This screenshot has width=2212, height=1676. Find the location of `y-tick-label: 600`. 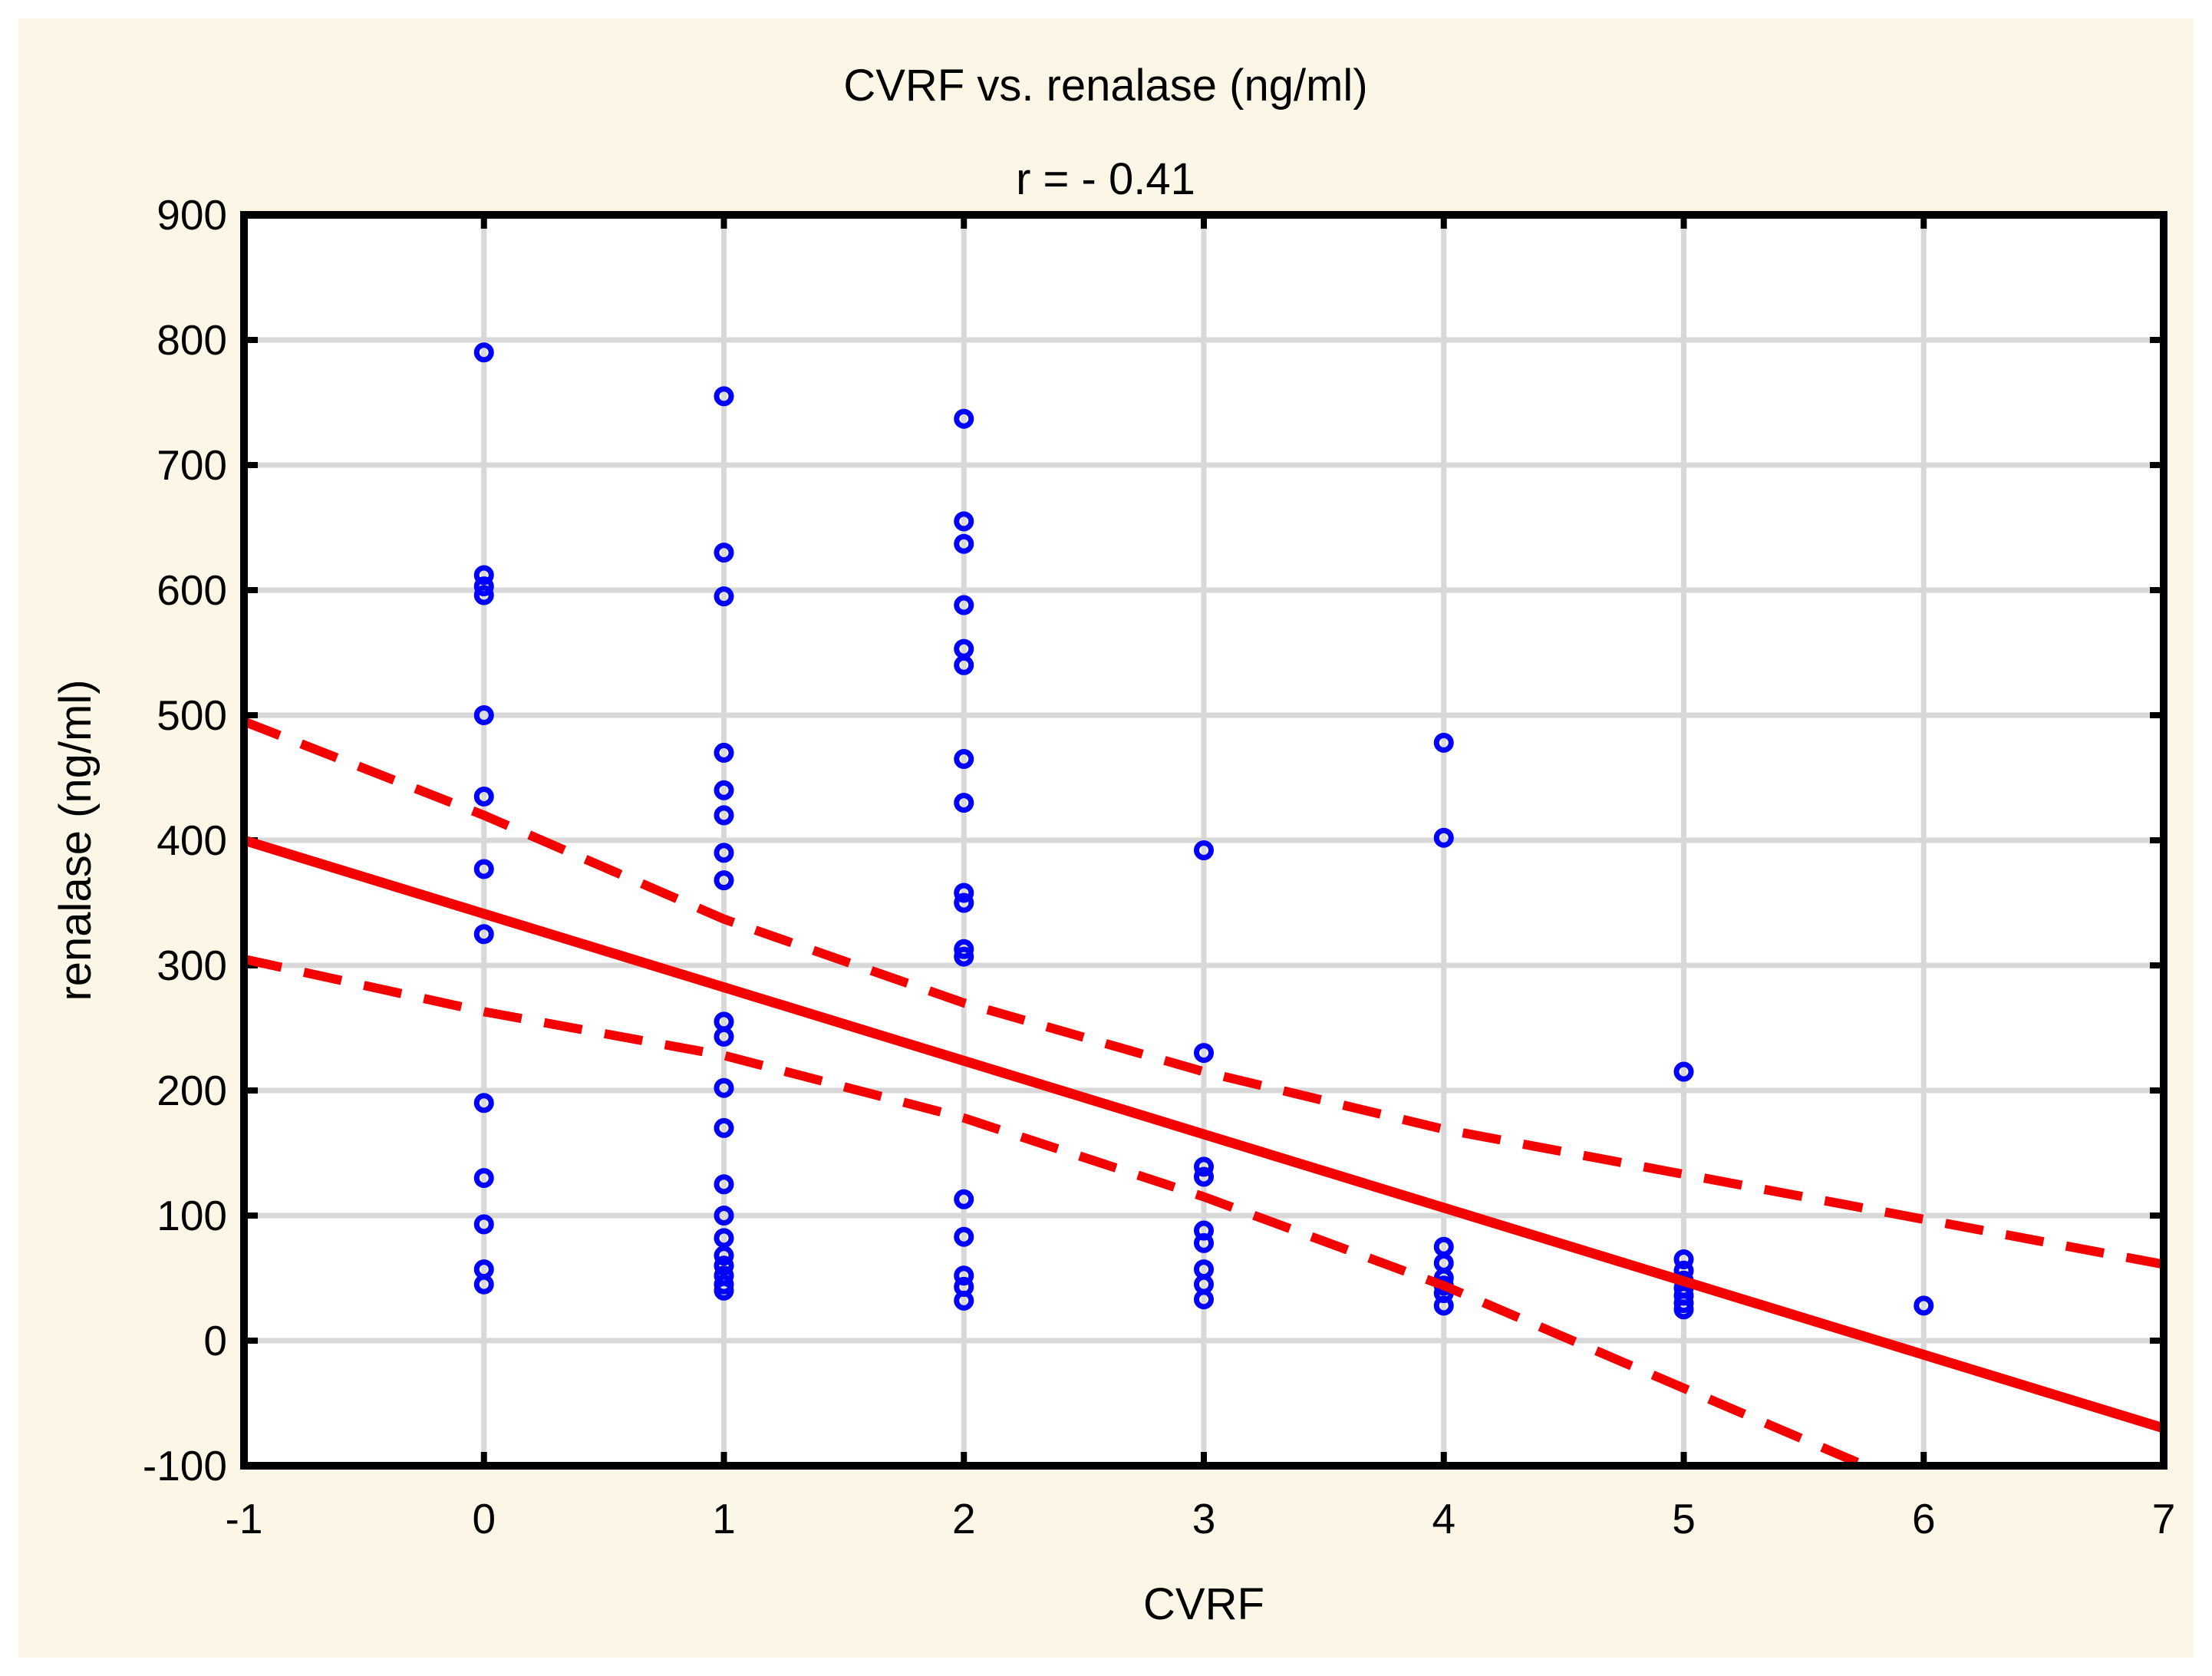

y-tick-label: 600 is located at coordinates (192, 590).